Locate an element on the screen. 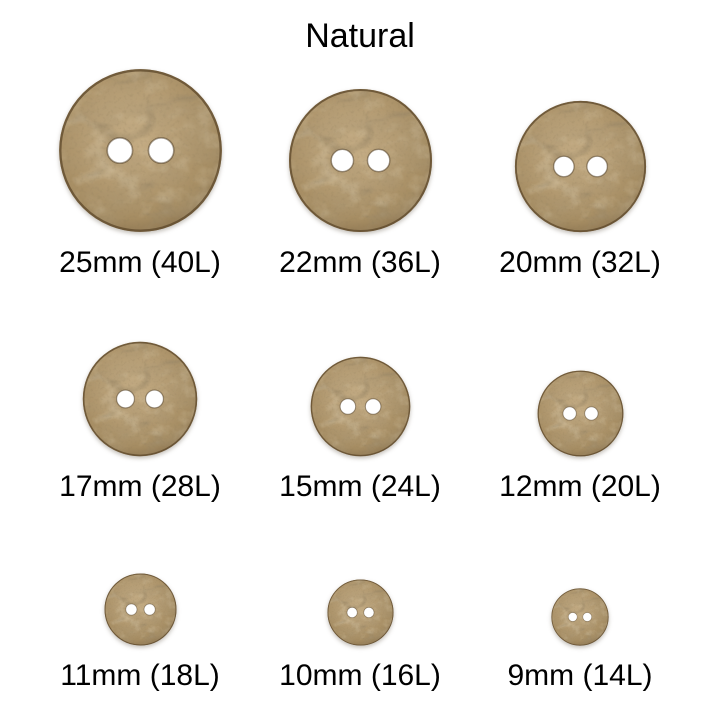 This screenshot has width=720, height=720. size-label: 20mm (32L) is located at coordinates (580, 262).